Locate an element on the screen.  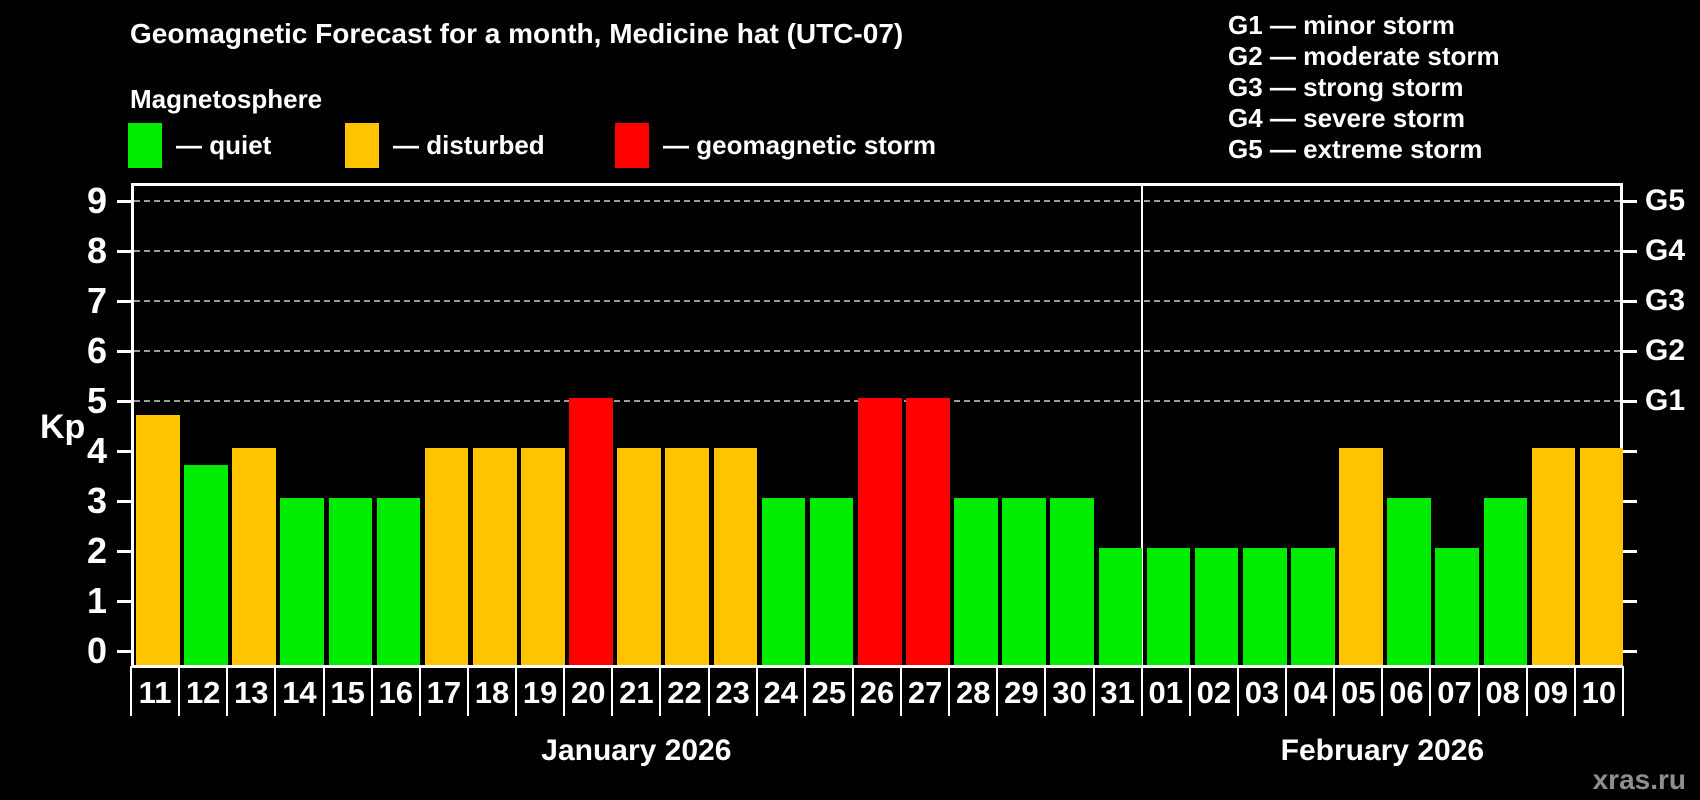
g-axis-label-G5: G5 is located at coordinates (1665, 200).